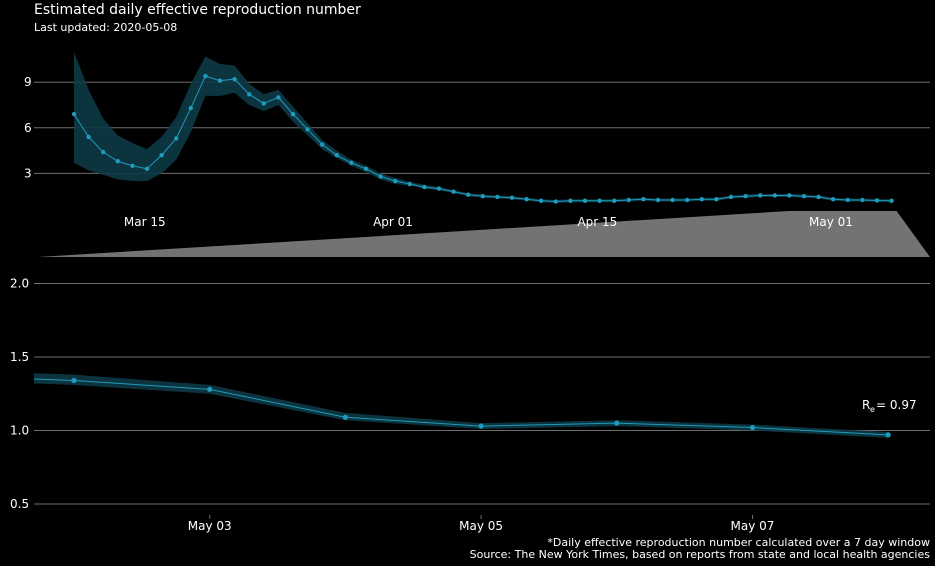  I want to click on top-x-tick-label: Mar 15, so click(145, 222).